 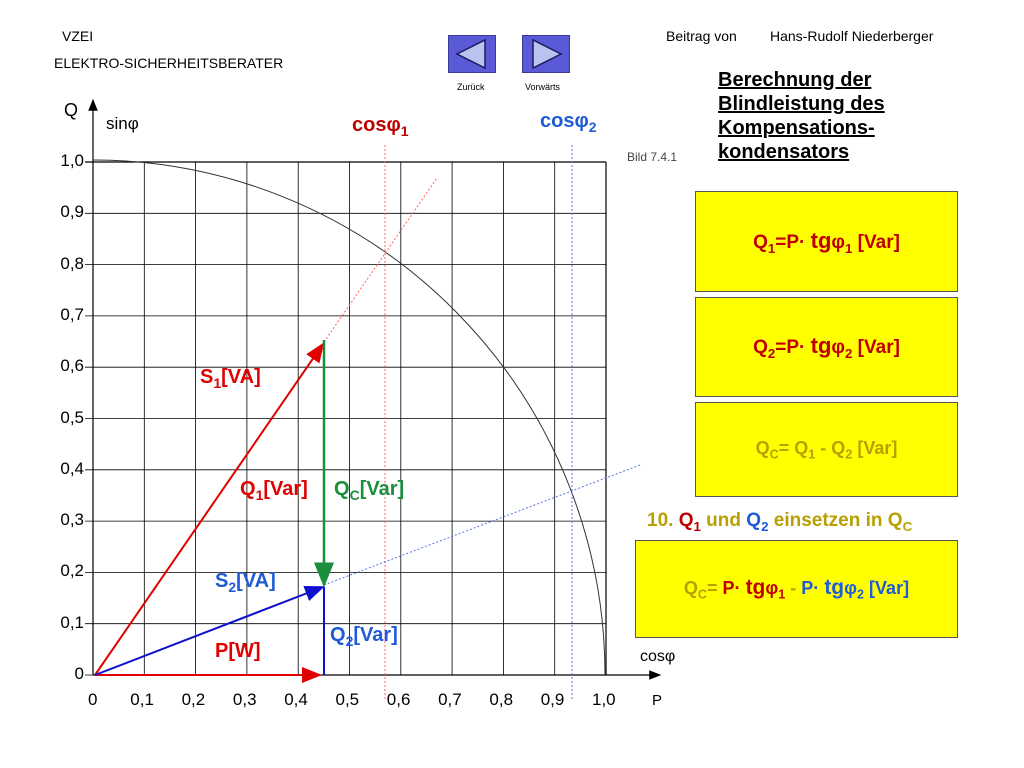 I want to click on y-tick-label: 0,5, so click(x=72, y=417).